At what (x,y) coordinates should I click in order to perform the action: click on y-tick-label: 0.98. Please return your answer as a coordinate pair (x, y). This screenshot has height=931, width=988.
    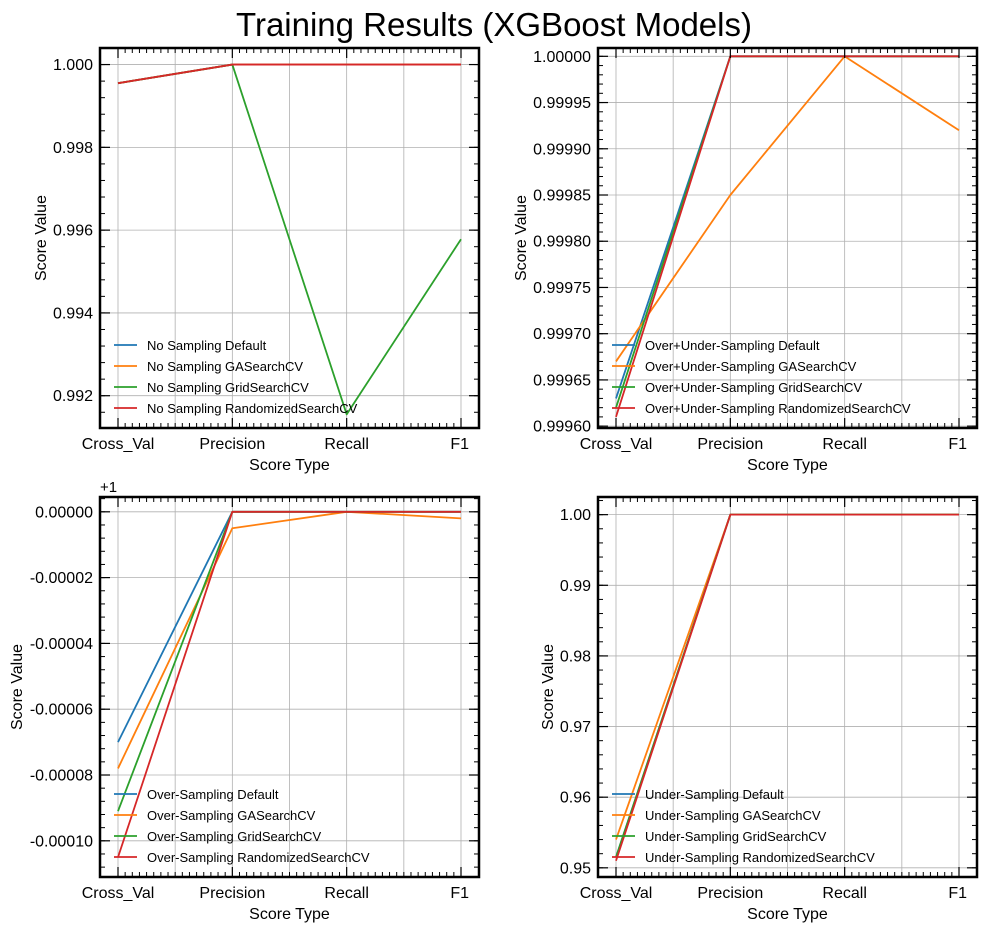
    Looking at the image, I should click on (575, 656).